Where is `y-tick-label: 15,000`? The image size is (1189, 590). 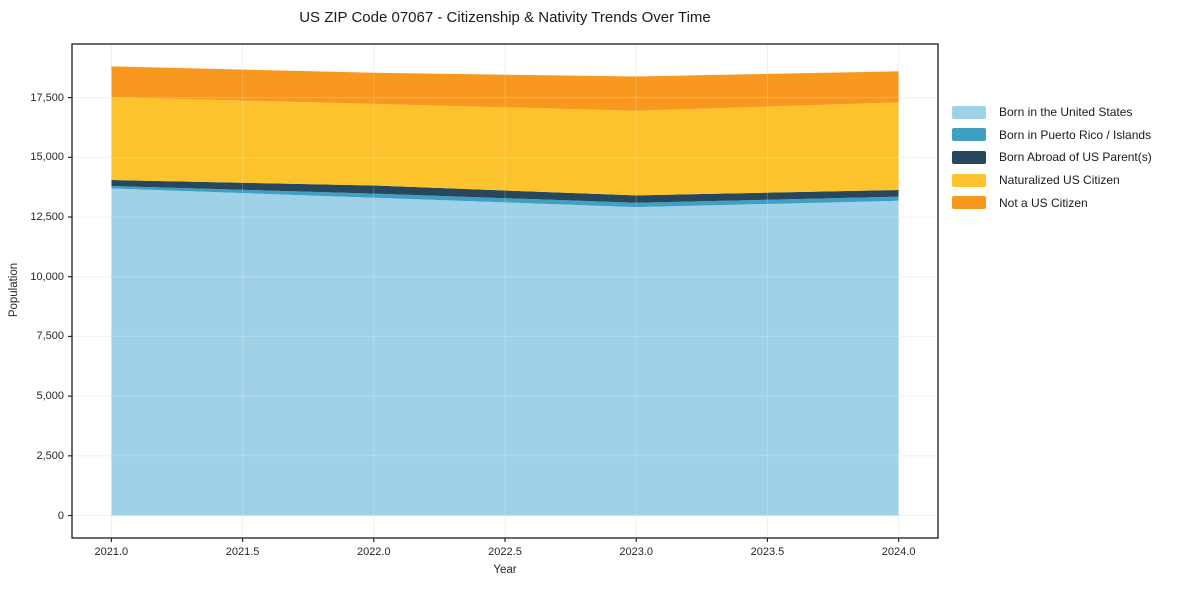 y-tick-label: 15,000 is located at coordinates (47, 157).